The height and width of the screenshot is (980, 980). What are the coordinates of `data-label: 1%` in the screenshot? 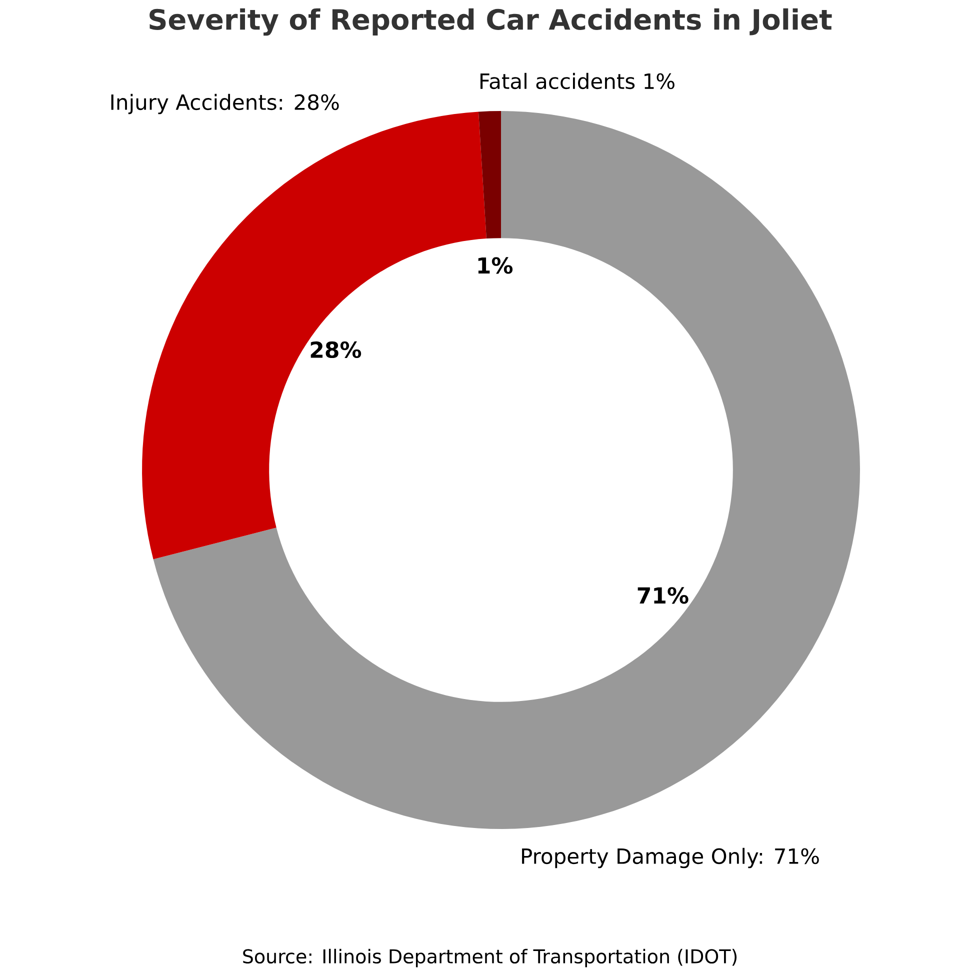 It's located at (495, 265).